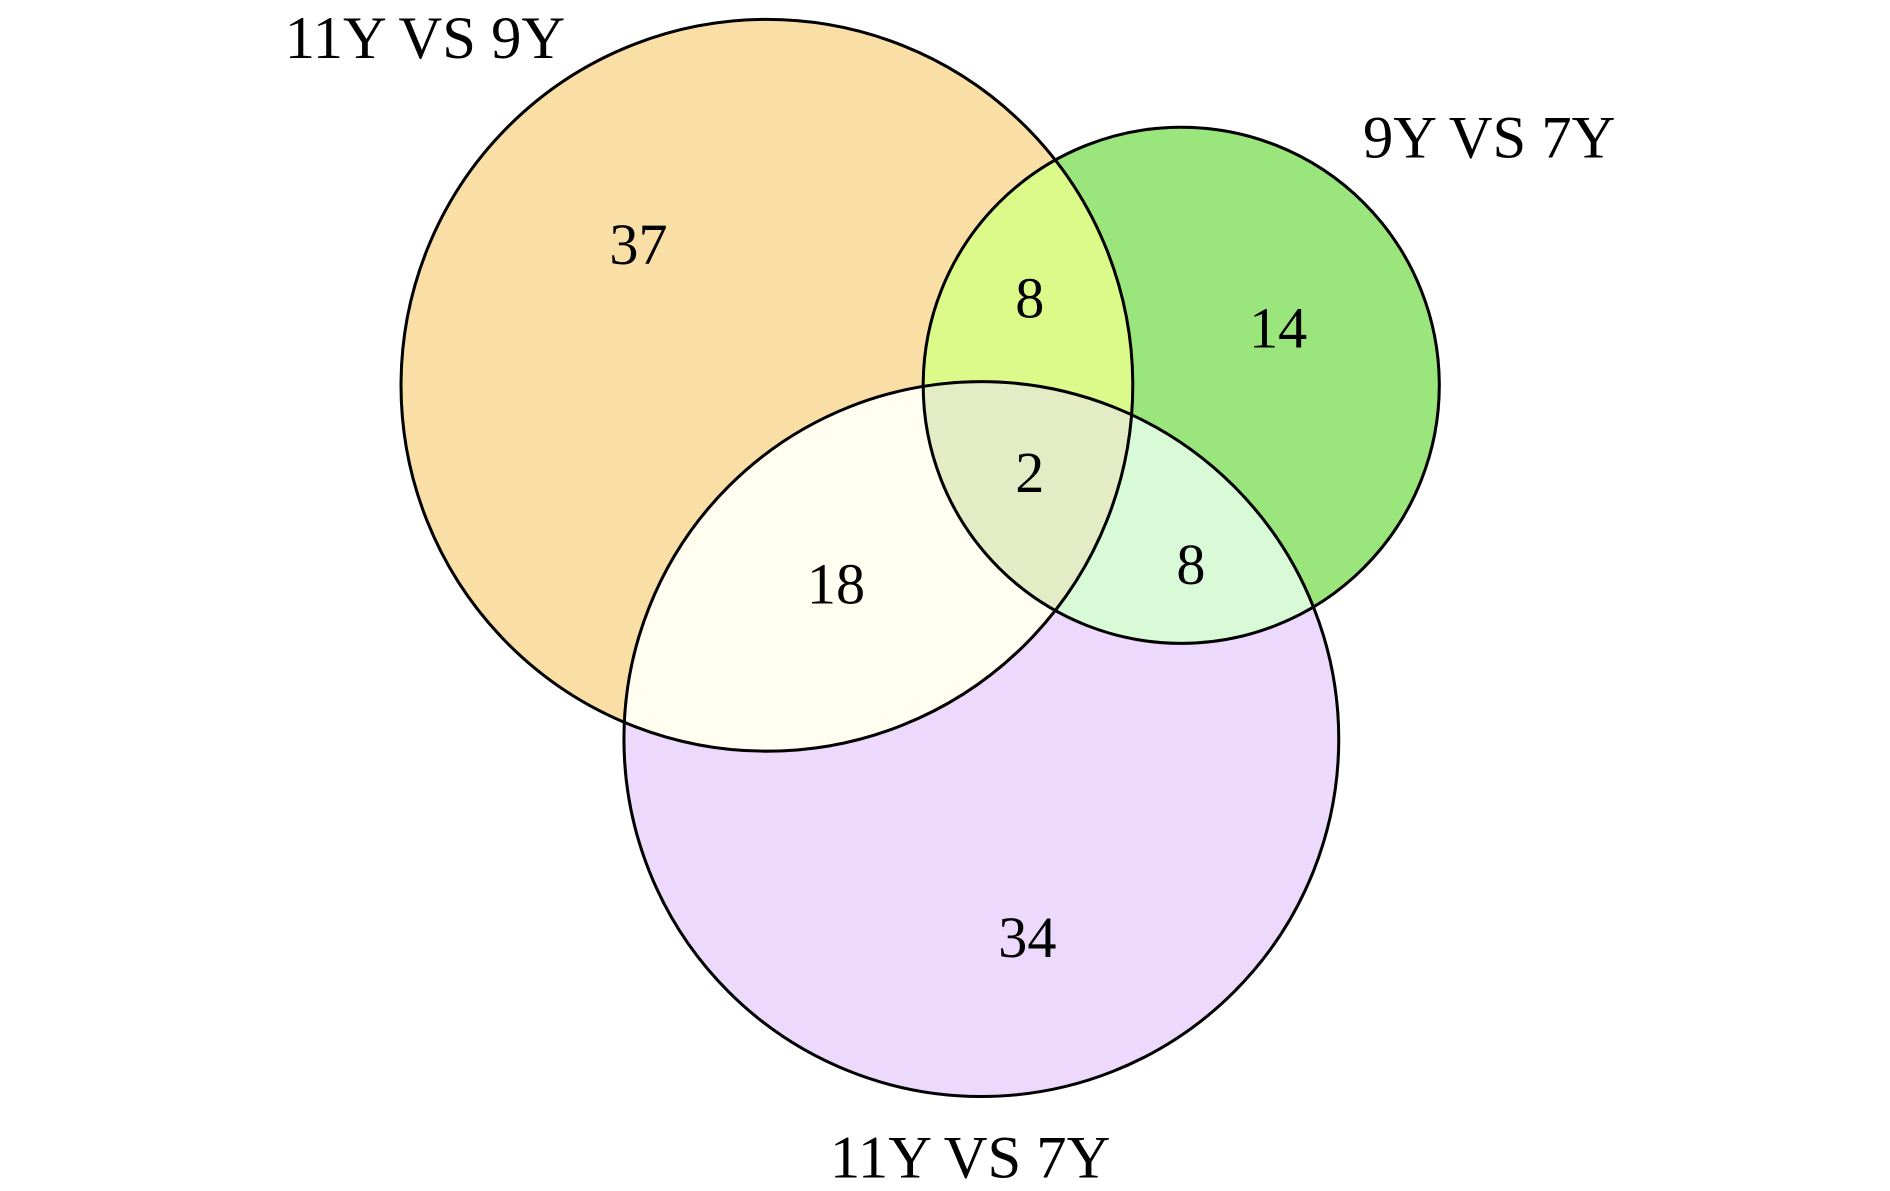 The height and width of the screenshot is (1191, 1890). What do you see at coordinates (1489, 138) in the screenshot?
I see `set-label-9y-vs-7y: 9Y VS 7Y` at bounding box center [1489, 138].